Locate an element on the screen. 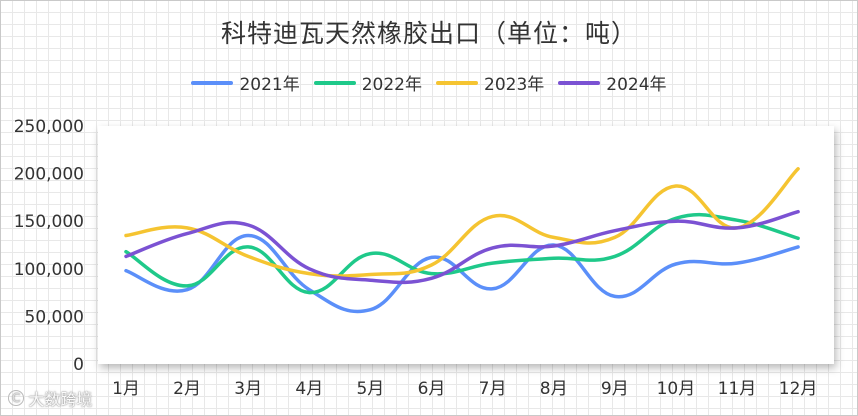 The image size is (858, 416). x-tick-label: 4月 is located at coordinates (309, 389).